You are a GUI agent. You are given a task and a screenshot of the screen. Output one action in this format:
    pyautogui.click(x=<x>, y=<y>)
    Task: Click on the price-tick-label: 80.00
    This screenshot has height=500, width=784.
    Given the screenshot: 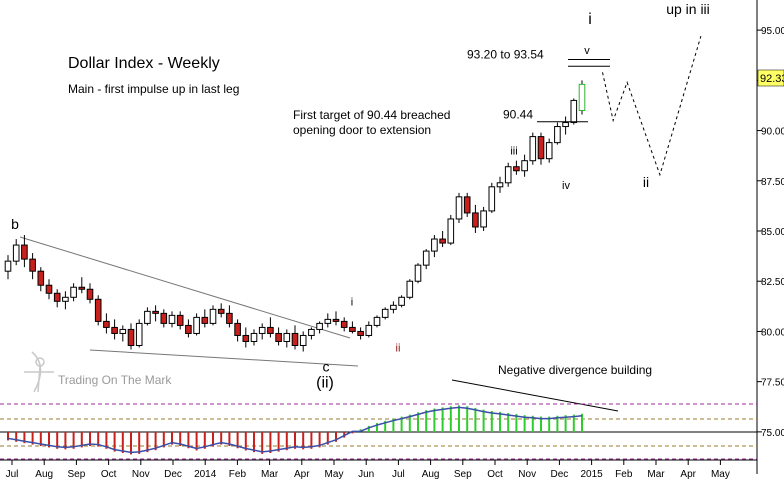 What is the action you would take?
    pyautogui.click(x=772, y=332)
    